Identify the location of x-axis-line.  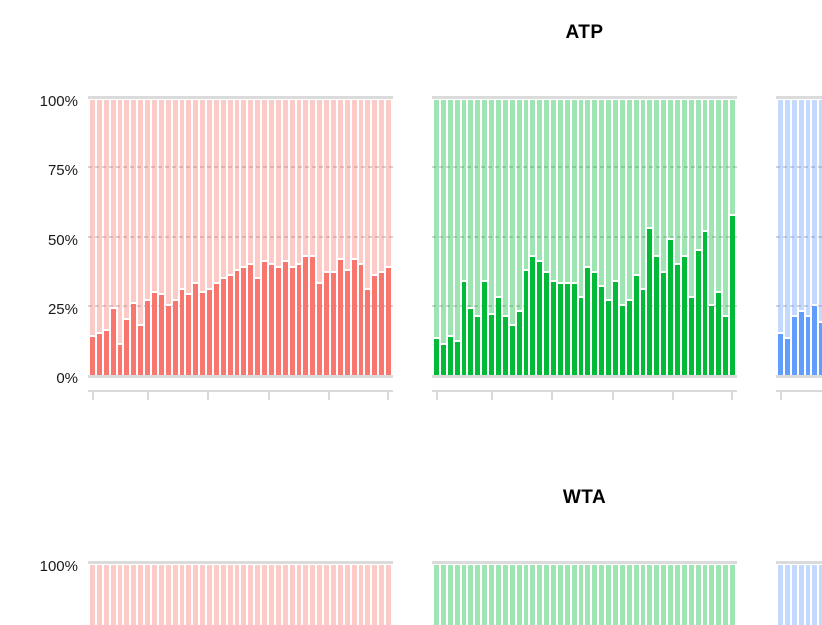
(799, 391).